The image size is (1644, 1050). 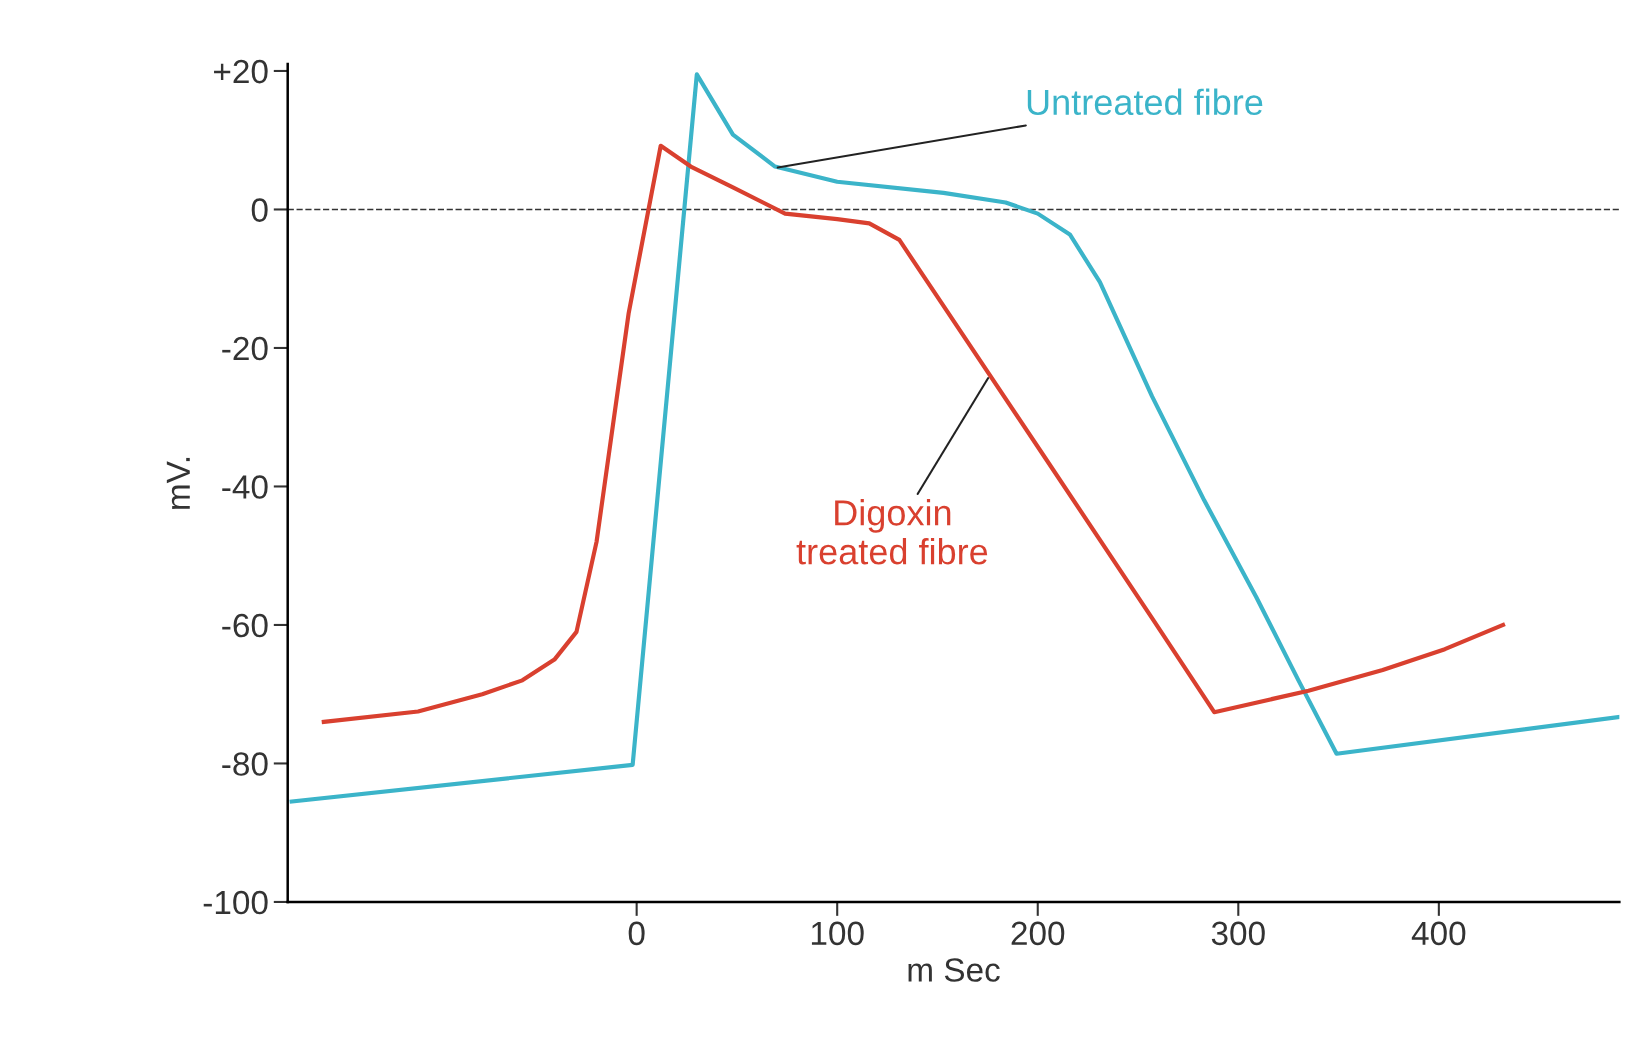 I want to click on y-axis-title: mV., so click(x=178, y=483).